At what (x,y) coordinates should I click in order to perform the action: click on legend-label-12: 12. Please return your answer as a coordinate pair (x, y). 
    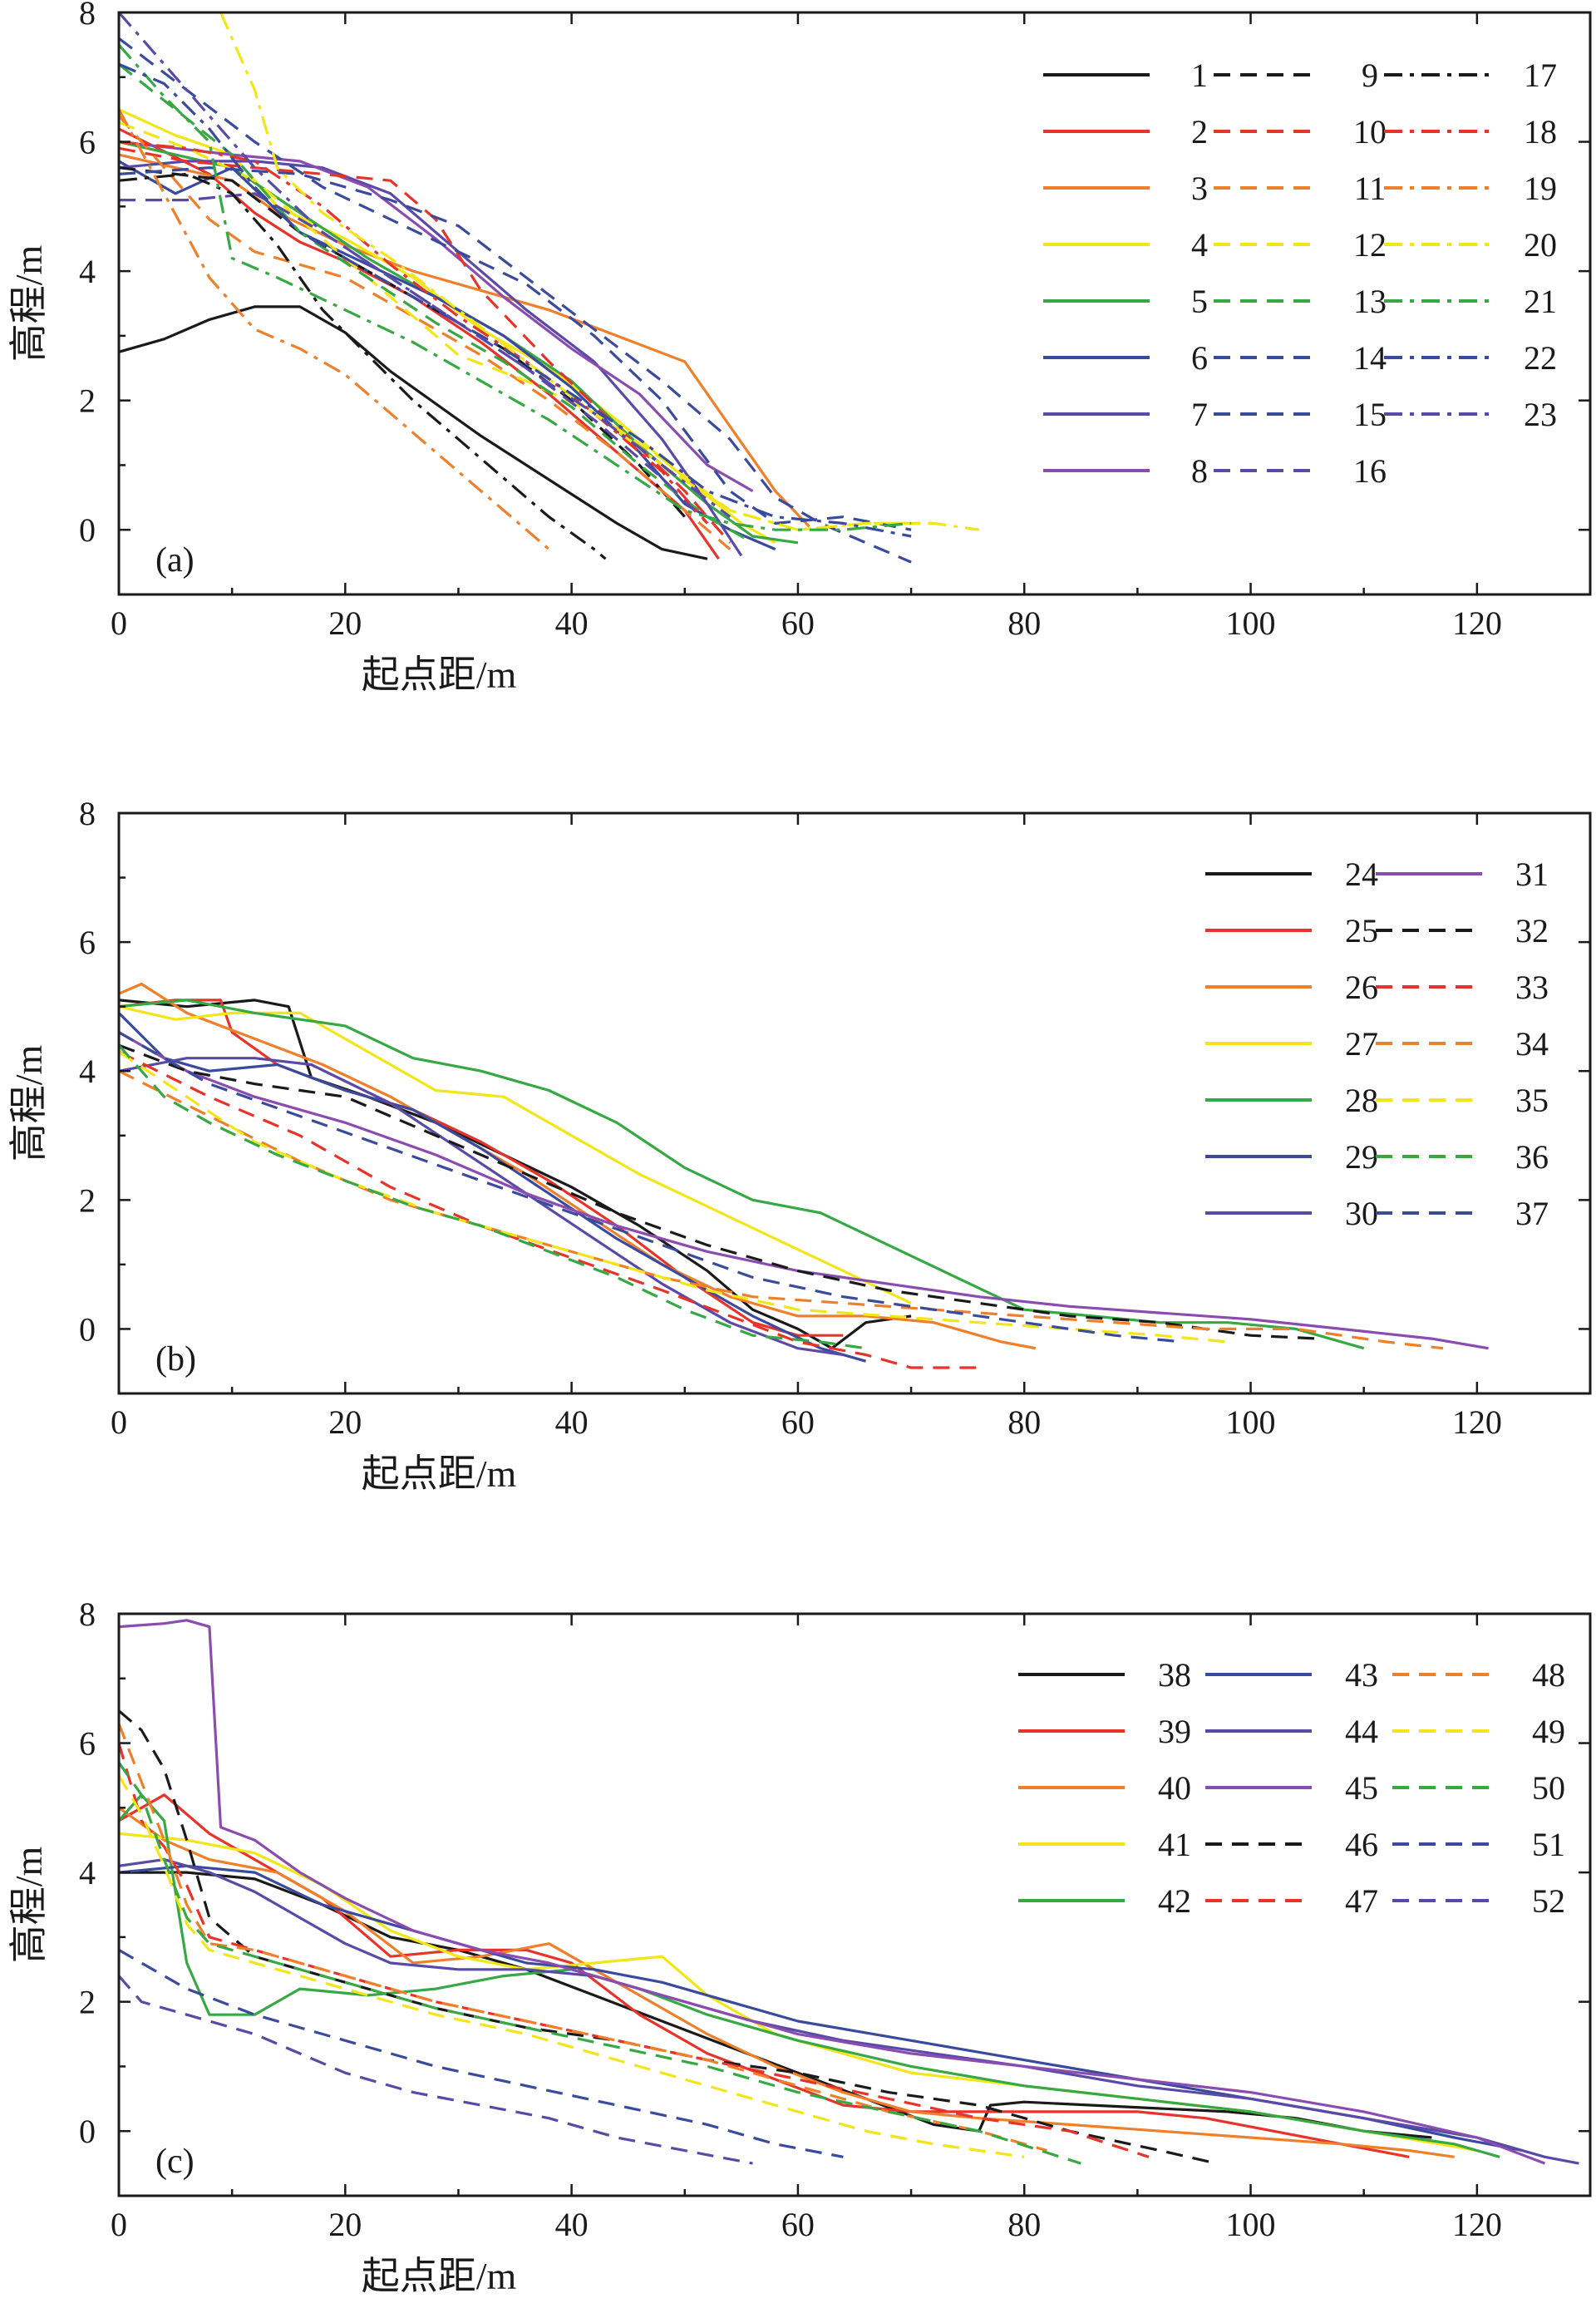
    Looking at the image, I should click on (1370, 245).